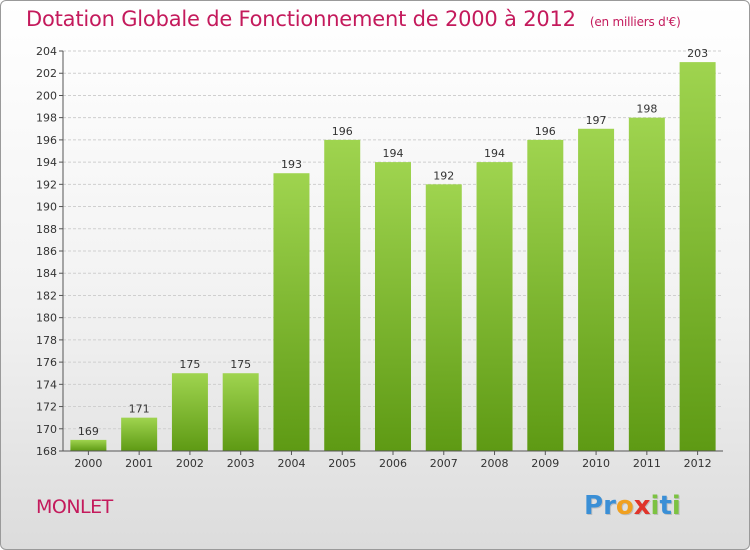 Image resolution: width=750 pixels, height=550 pixels. Describe the element at coordinates (74, 507) in the screenshot. I see `city-name: MONLET` at that location.